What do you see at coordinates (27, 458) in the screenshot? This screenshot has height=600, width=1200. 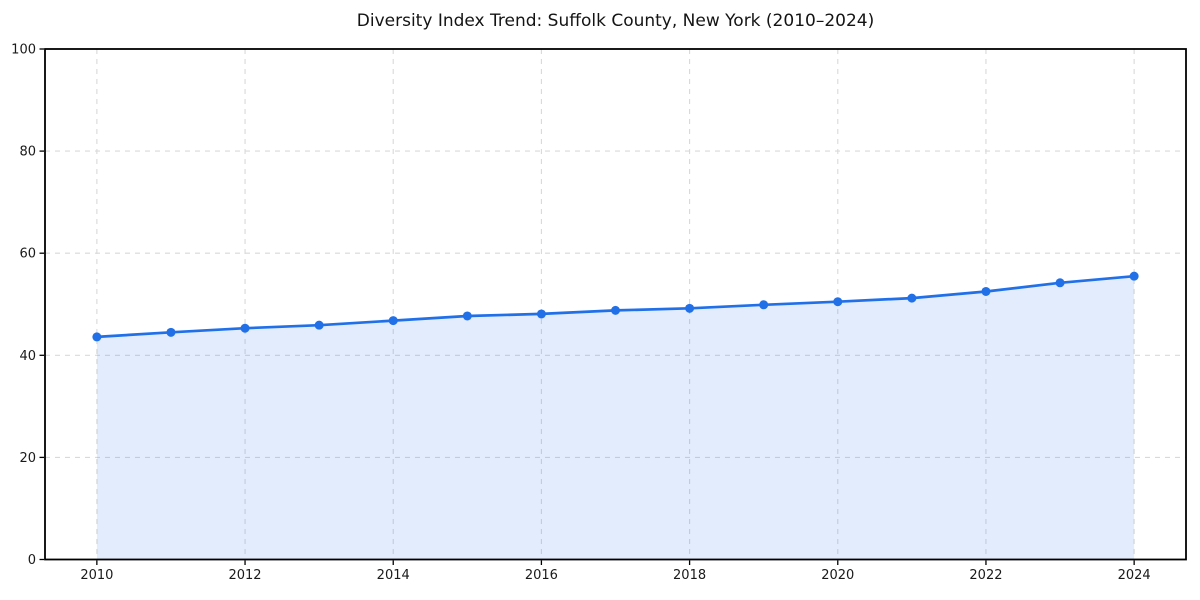 I see `y-tick-label: 20` at bounding box center [27, 458].